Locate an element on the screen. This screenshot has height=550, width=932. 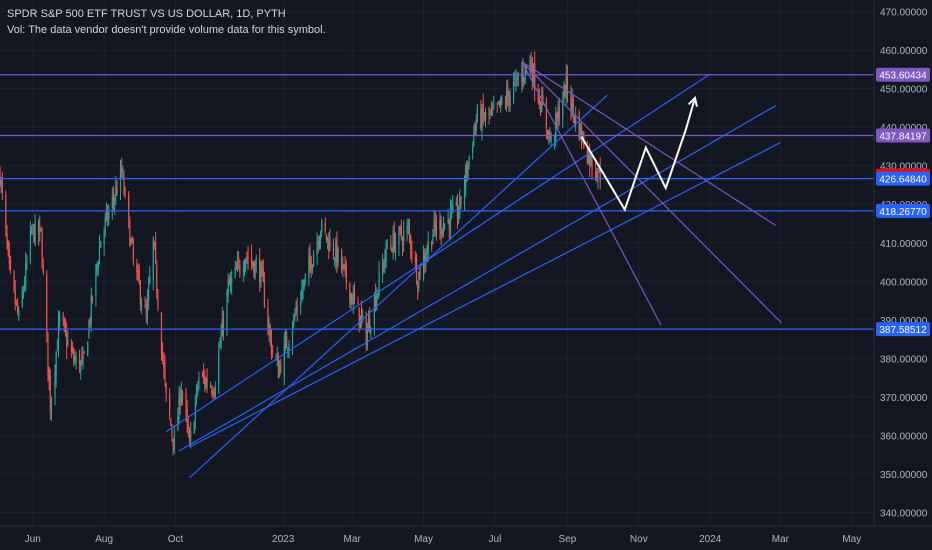
x-tick-label: 2023 is located at coordinates (283, 539).